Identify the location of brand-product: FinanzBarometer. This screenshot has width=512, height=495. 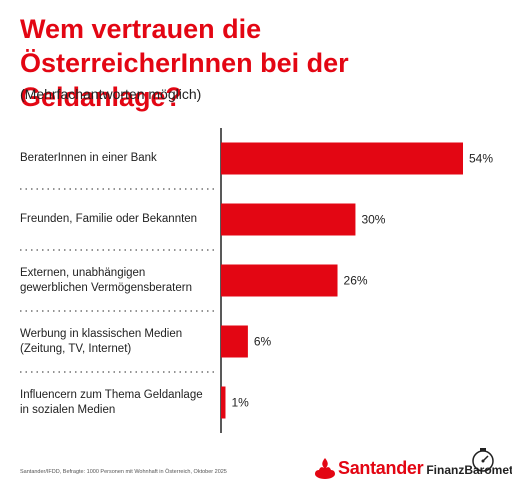
(469, 469).